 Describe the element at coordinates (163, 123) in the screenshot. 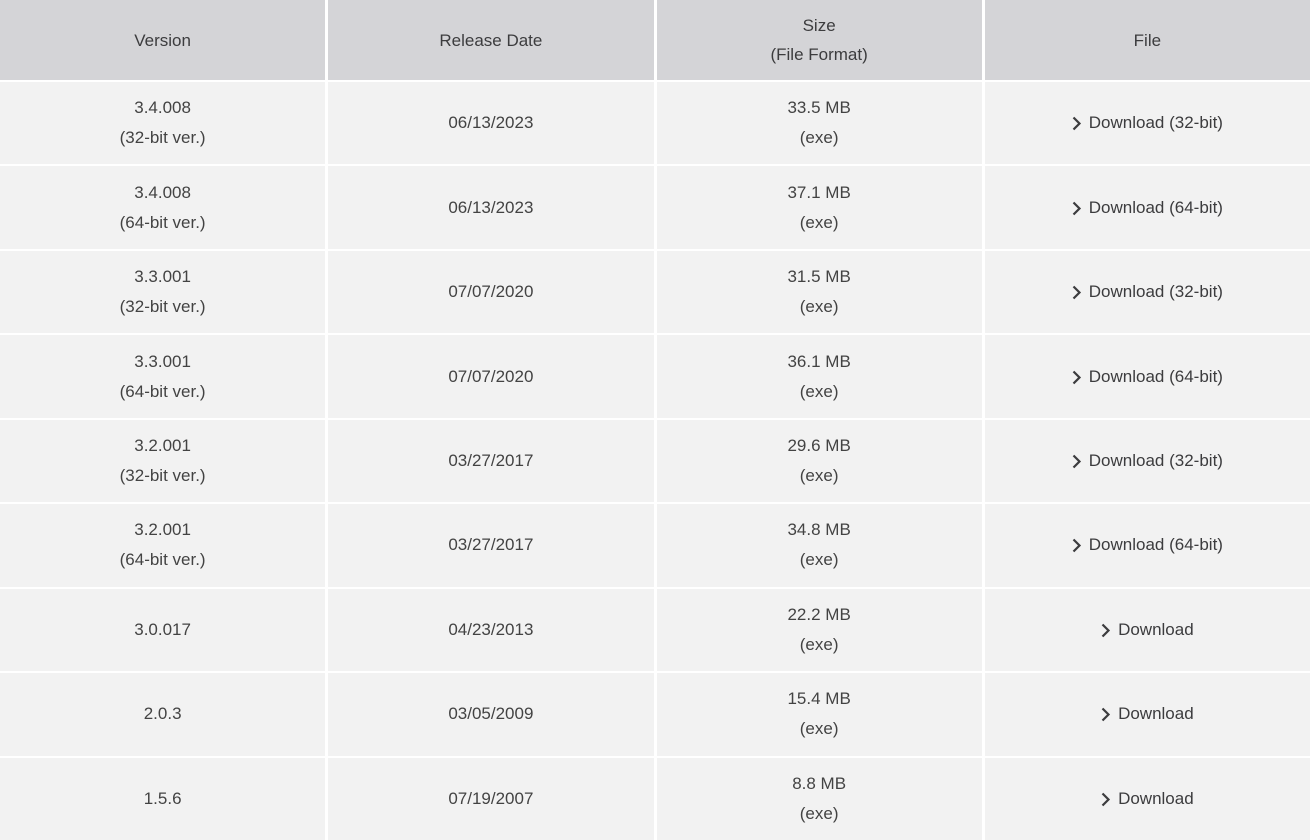

I see `version-cell: 3.4.008 (32-bit ver.)` at that location.